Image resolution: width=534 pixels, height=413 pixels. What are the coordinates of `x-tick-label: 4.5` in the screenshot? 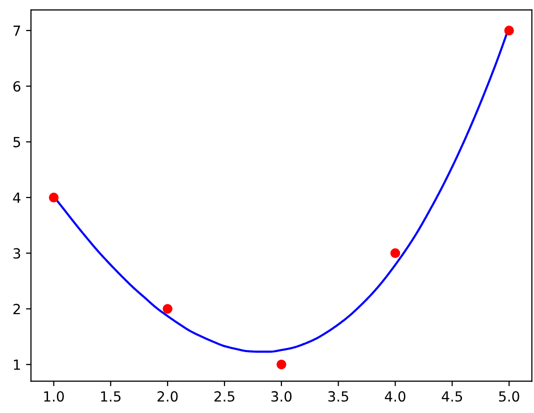 It's located at (452, 396).